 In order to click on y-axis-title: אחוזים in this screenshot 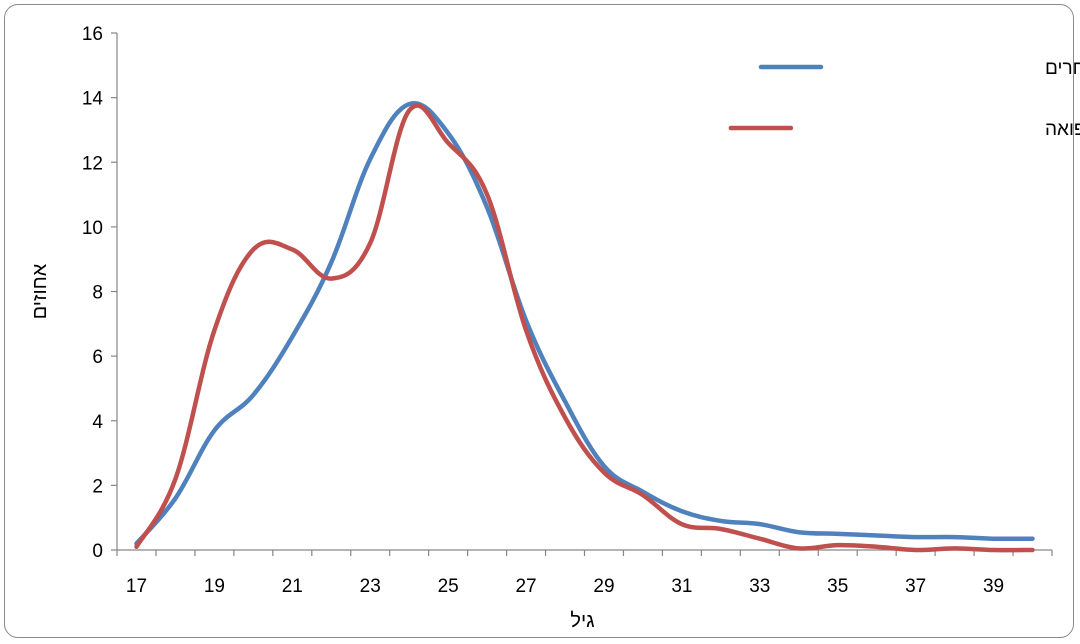, I will do `click(40, 291)`.